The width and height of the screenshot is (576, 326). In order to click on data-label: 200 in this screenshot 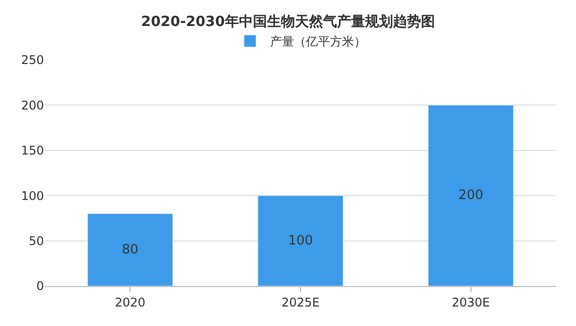, I will do `click(471, 196)`.